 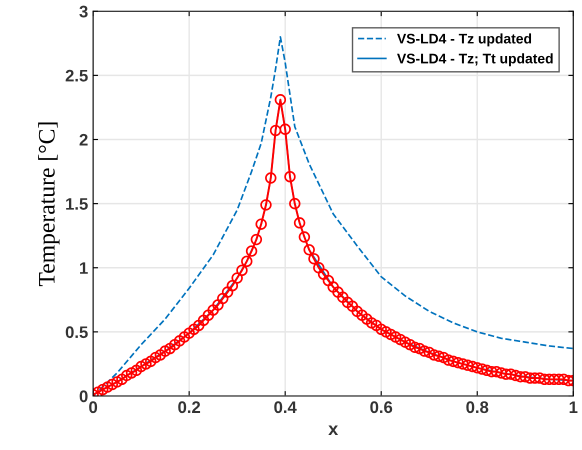 I want to click on y-tick-label: 0.5, so click(x=77, y=332).